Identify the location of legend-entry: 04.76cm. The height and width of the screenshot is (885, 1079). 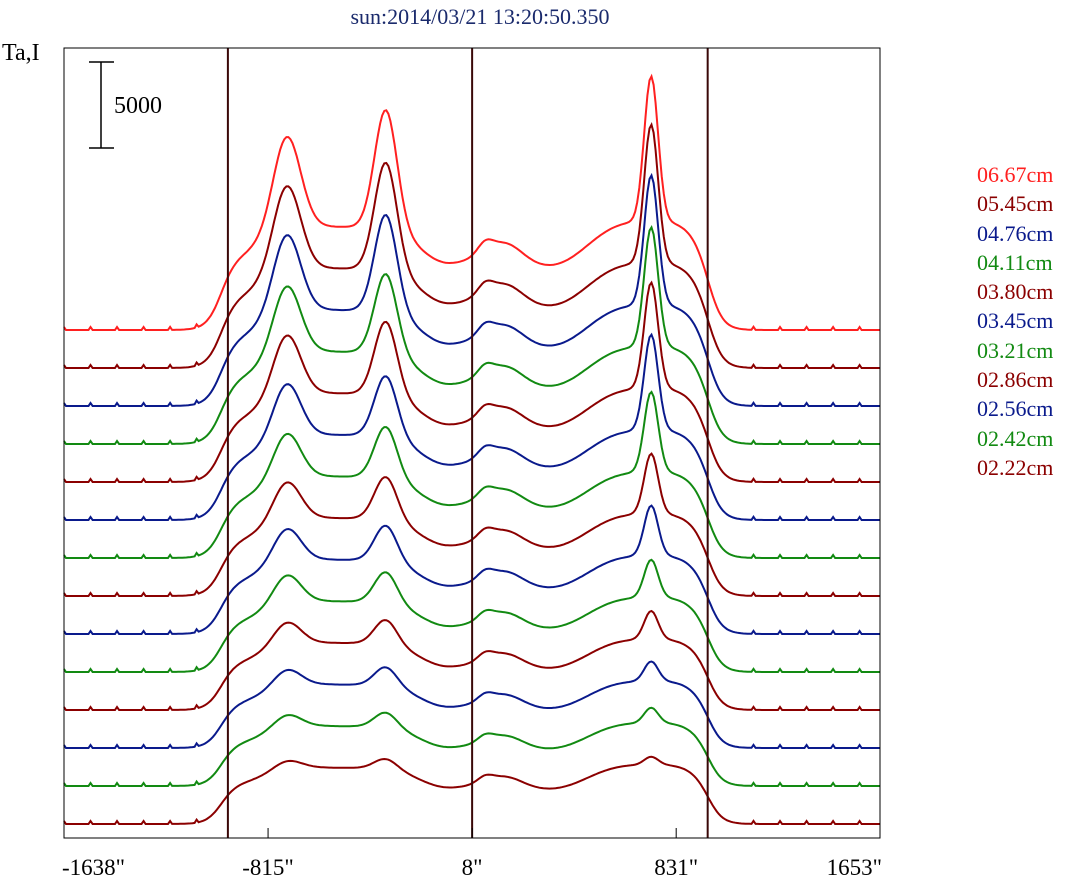
(1015, 233).